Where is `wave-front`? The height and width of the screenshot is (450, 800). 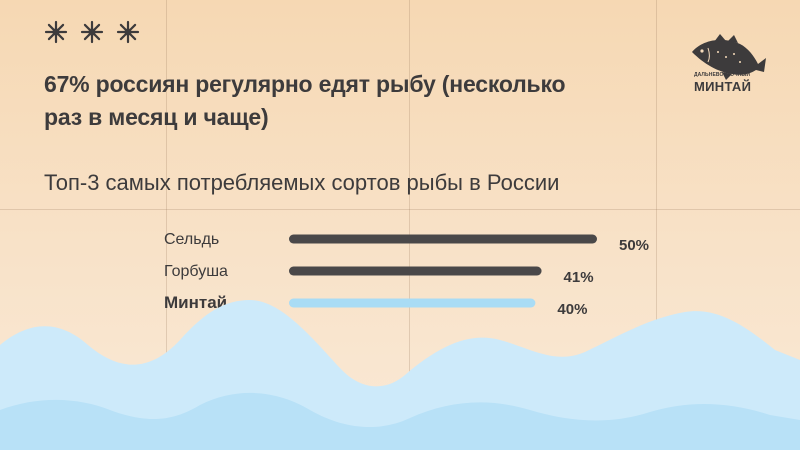
wave-front is located at coordinates (400, 421).